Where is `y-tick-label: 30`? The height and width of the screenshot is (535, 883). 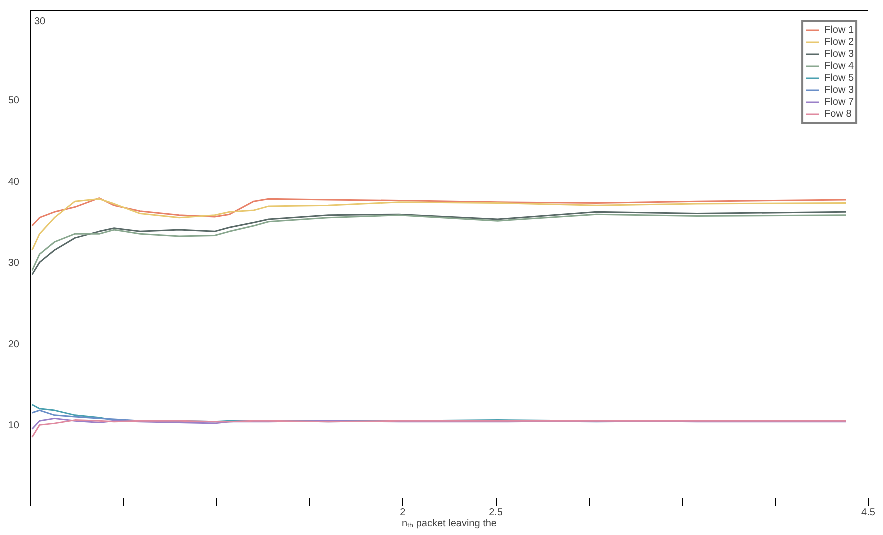
y-tick-label: 30 is located at coordinates (14, 264).